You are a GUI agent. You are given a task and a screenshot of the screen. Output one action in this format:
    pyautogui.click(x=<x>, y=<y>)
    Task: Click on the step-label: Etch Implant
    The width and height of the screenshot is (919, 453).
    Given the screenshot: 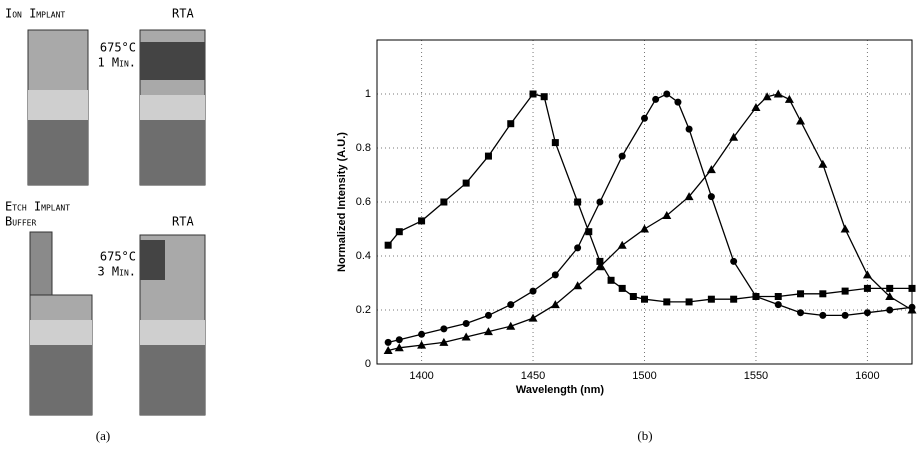 What is the action you would take?
    pyautogui.click(x=37, y=207)
    